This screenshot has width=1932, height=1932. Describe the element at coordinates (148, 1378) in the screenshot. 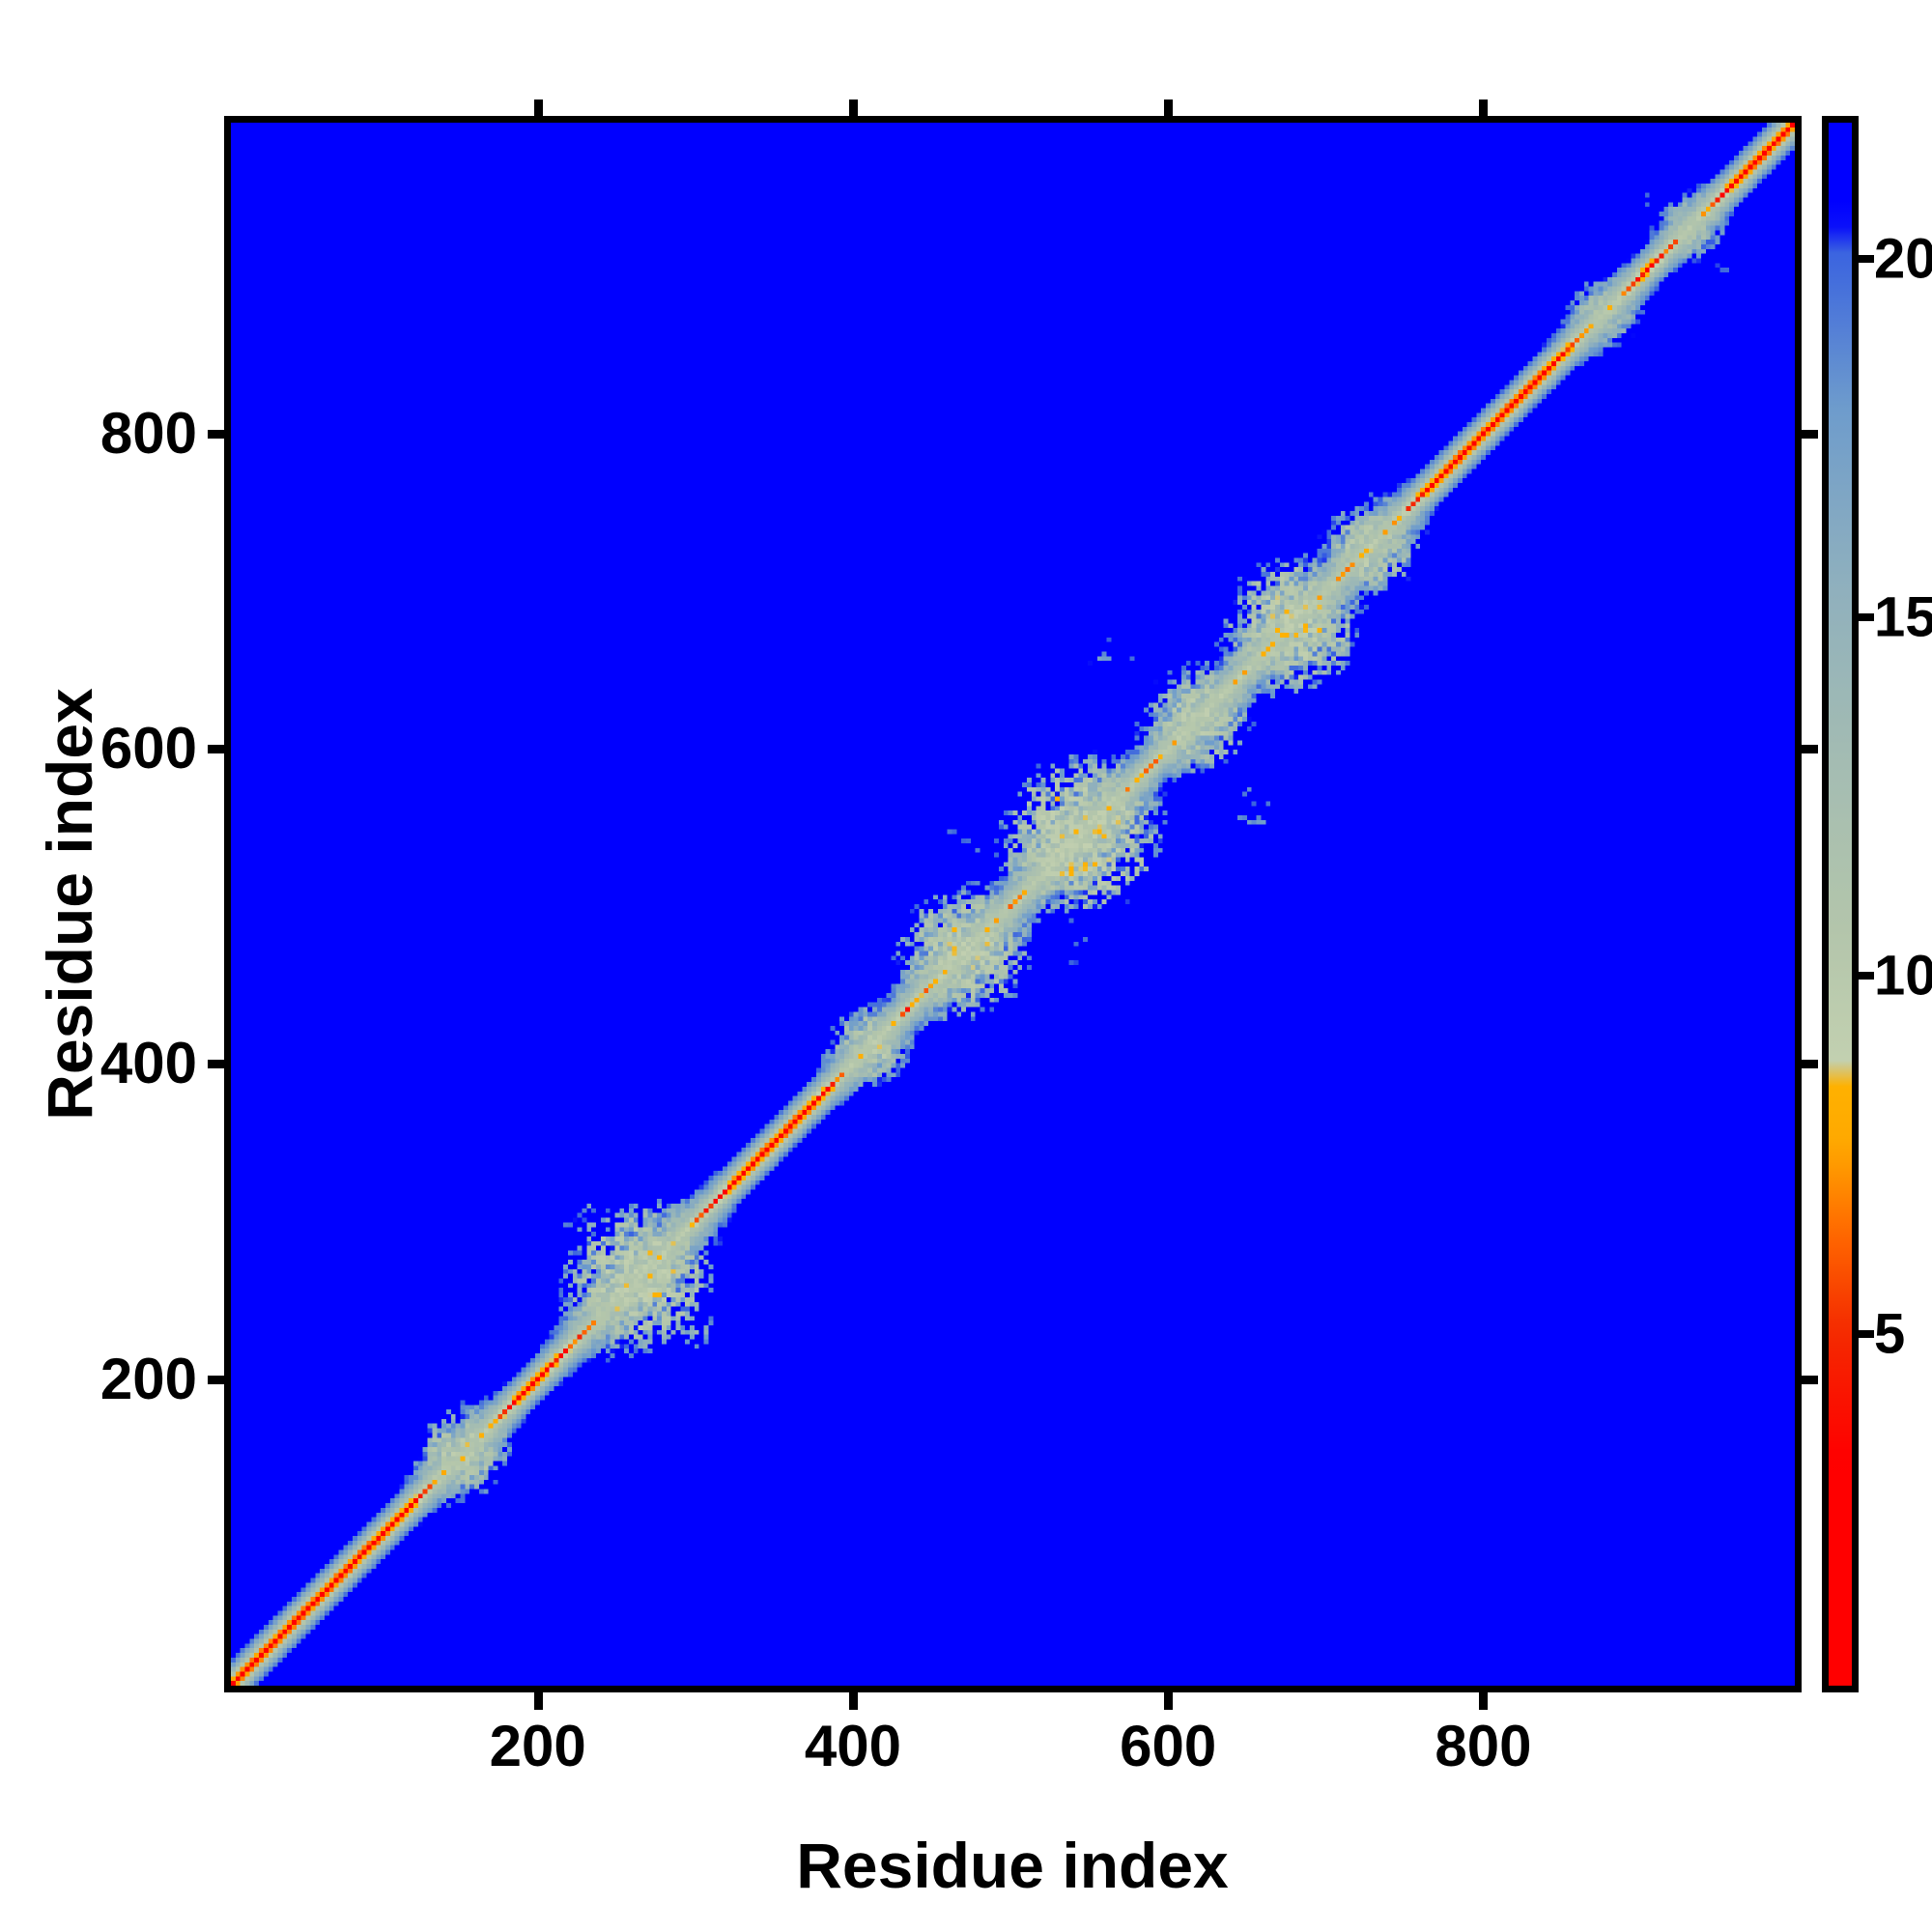

I see `y-axis-tick-label: 200` at that location.